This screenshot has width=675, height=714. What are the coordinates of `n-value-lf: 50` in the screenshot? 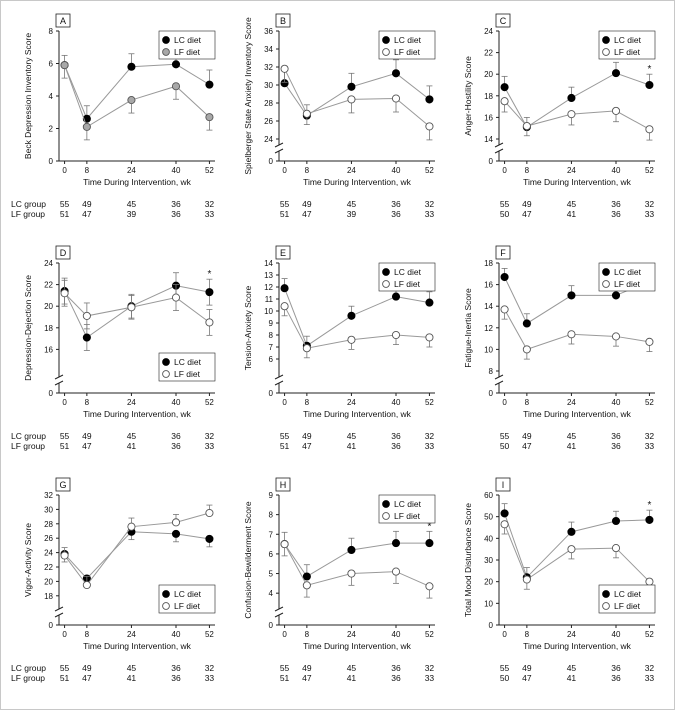 It's located at (505, 446).